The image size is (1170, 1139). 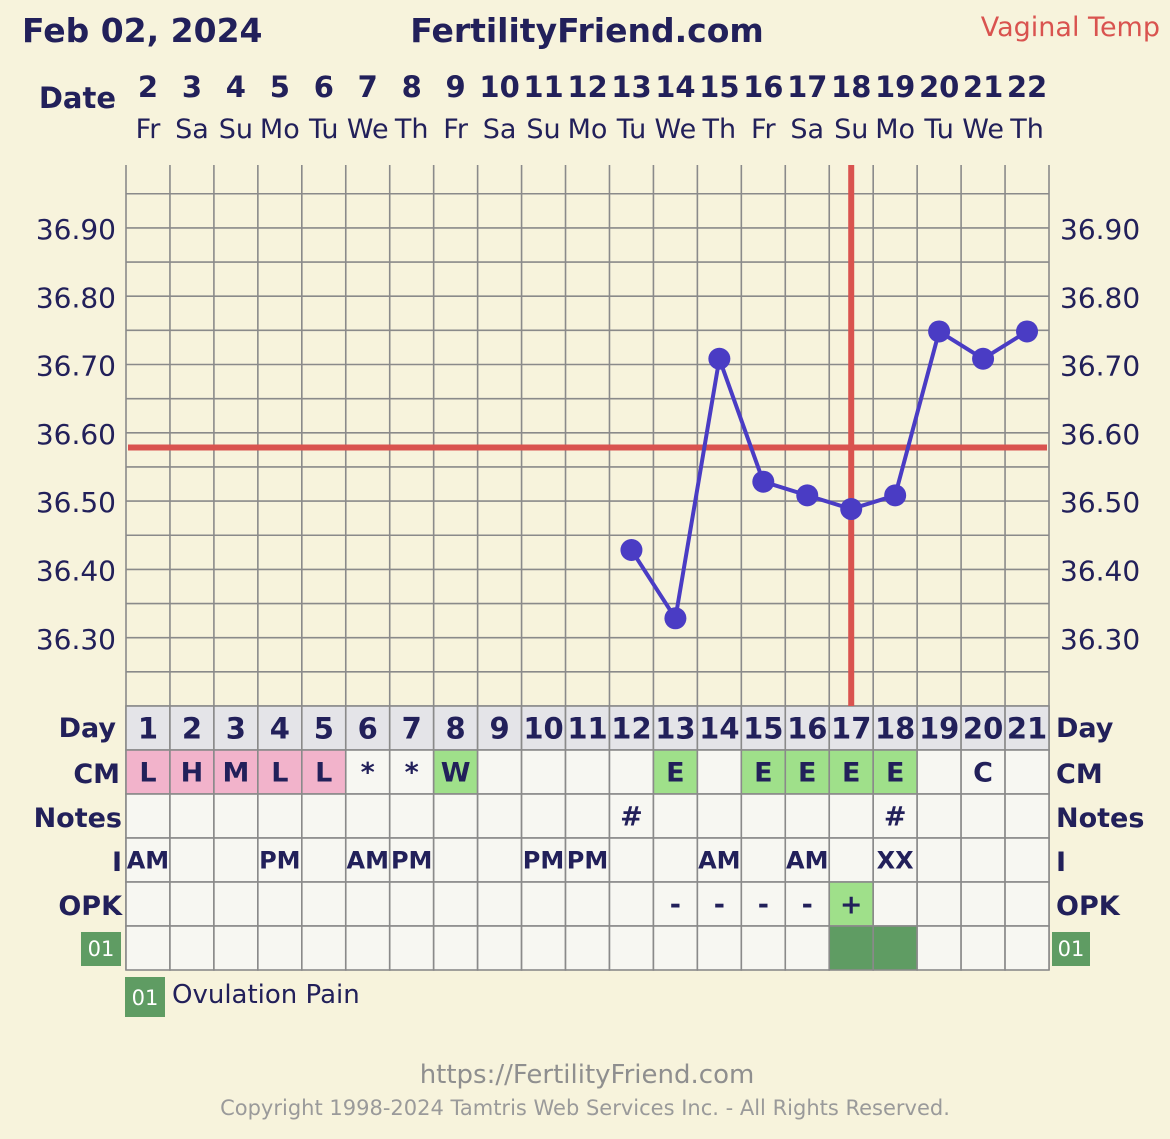 What do you see at coordinates (76, 571) in the screenshot?
I see `y-tick-label-left: 36.40` at bounding box center [76, 571].